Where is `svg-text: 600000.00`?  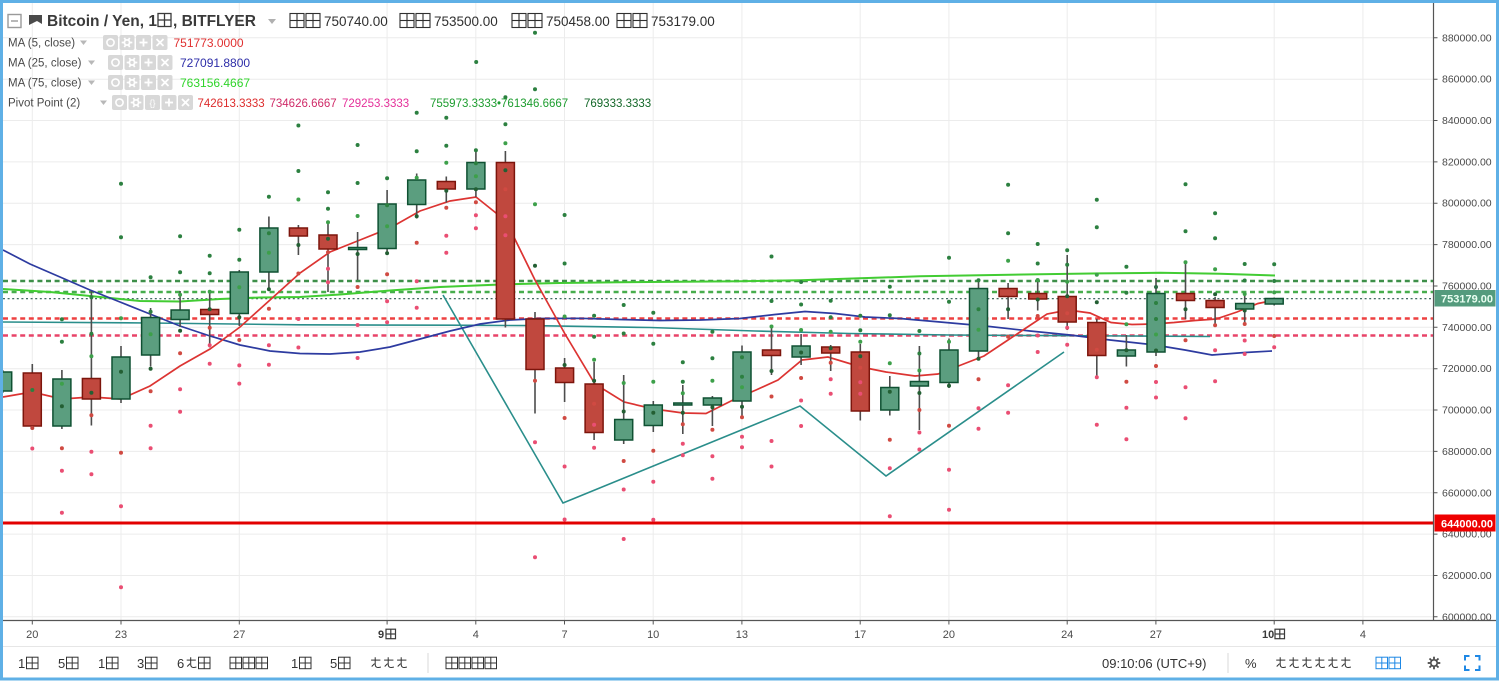 svg-text: 600000.00 is located at coordinates (1467, 617).